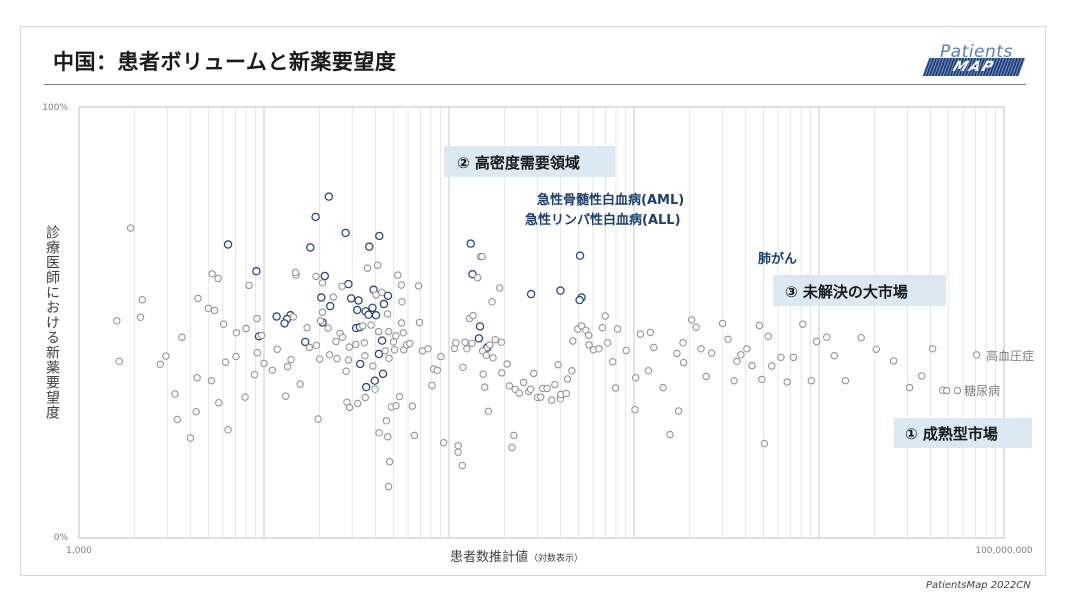  Describe the element at coordinates (556, 558) in the screenshot. I see `x-axis-label-note: （対数表示）` at that location.